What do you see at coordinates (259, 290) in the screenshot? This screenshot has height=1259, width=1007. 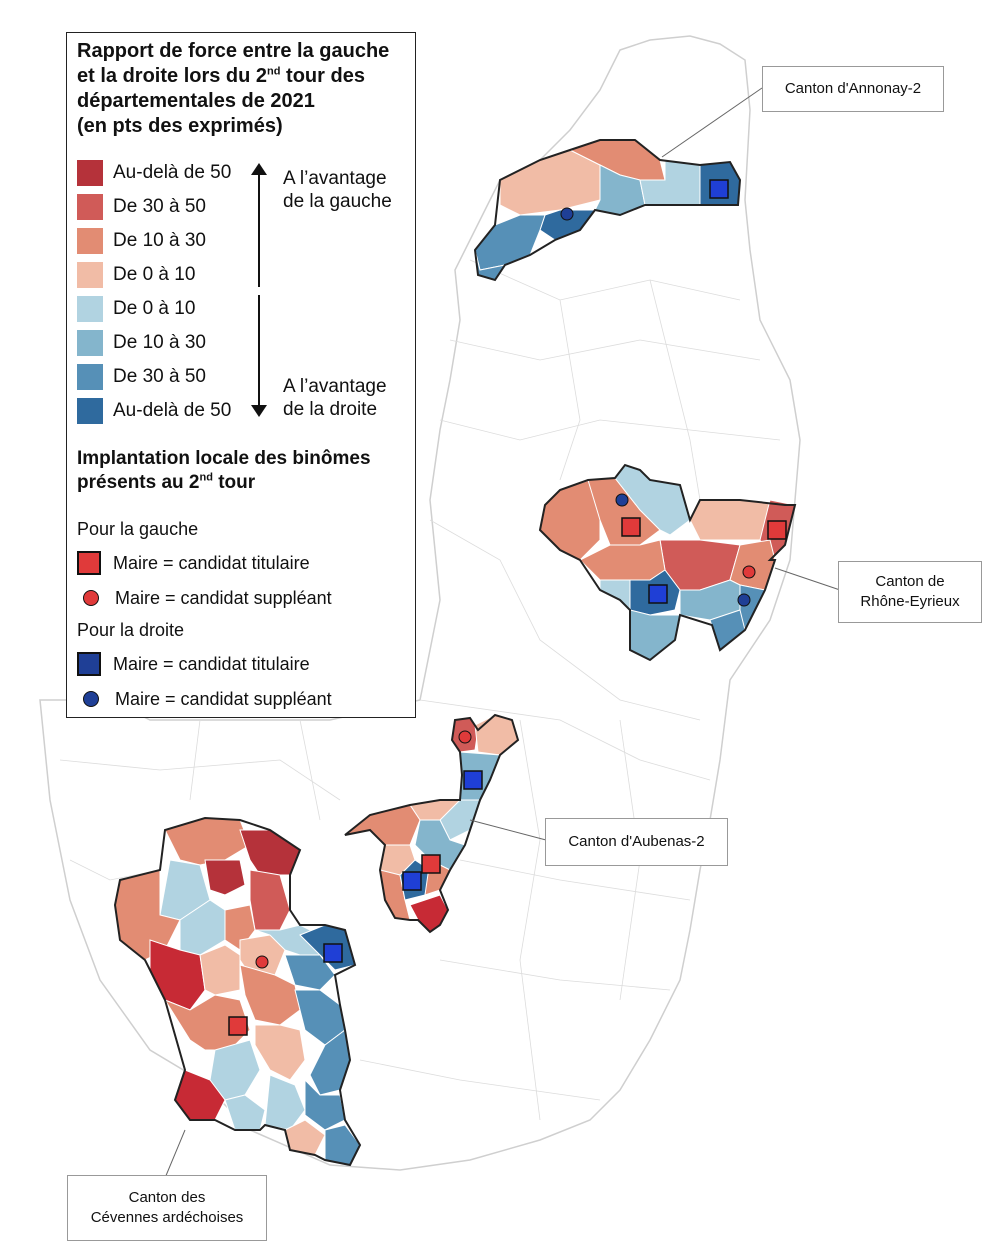 I see `arrows` at bounding box center [259, 290].